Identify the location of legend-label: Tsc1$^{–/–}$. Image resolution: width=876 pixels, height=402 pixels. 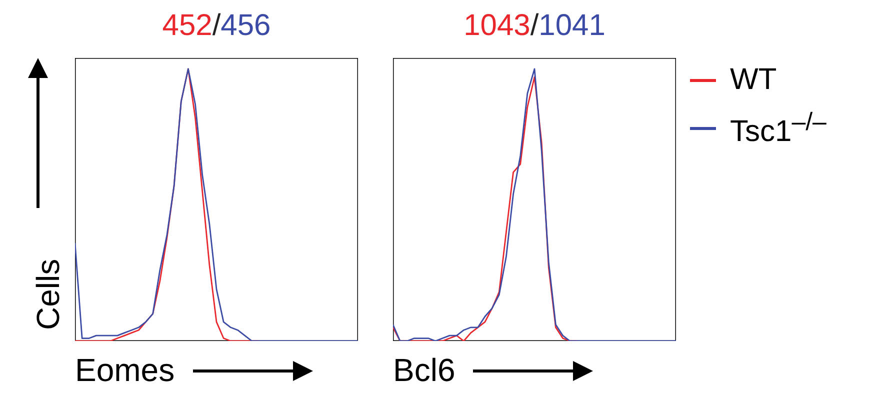
(778, 128).